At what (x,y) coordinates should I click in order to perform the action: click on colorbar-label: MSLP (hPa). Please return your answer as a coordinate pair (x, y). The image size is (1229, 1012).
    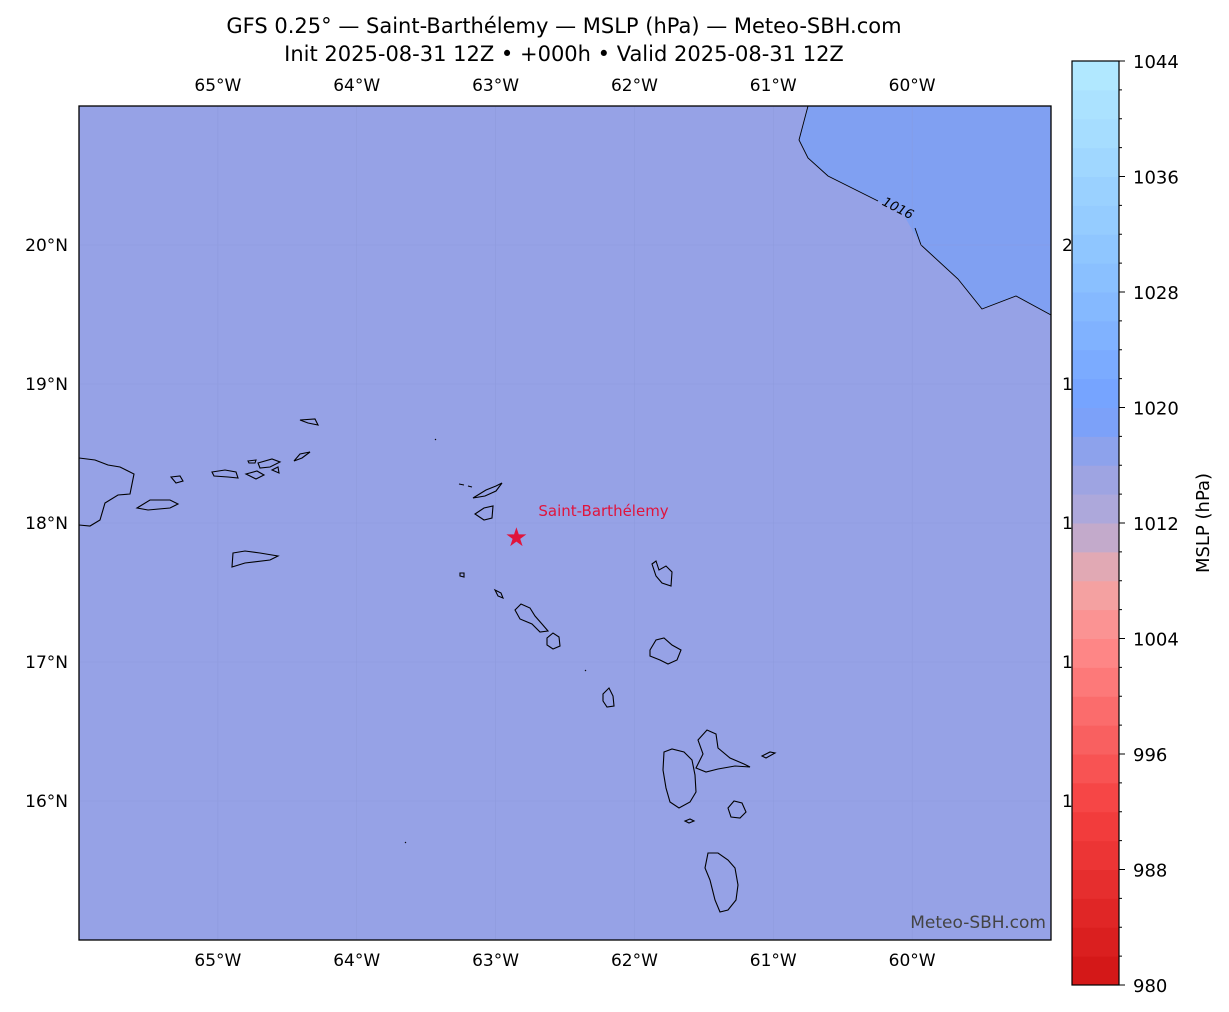
    Looking at the image, I should click on (1203, 523).